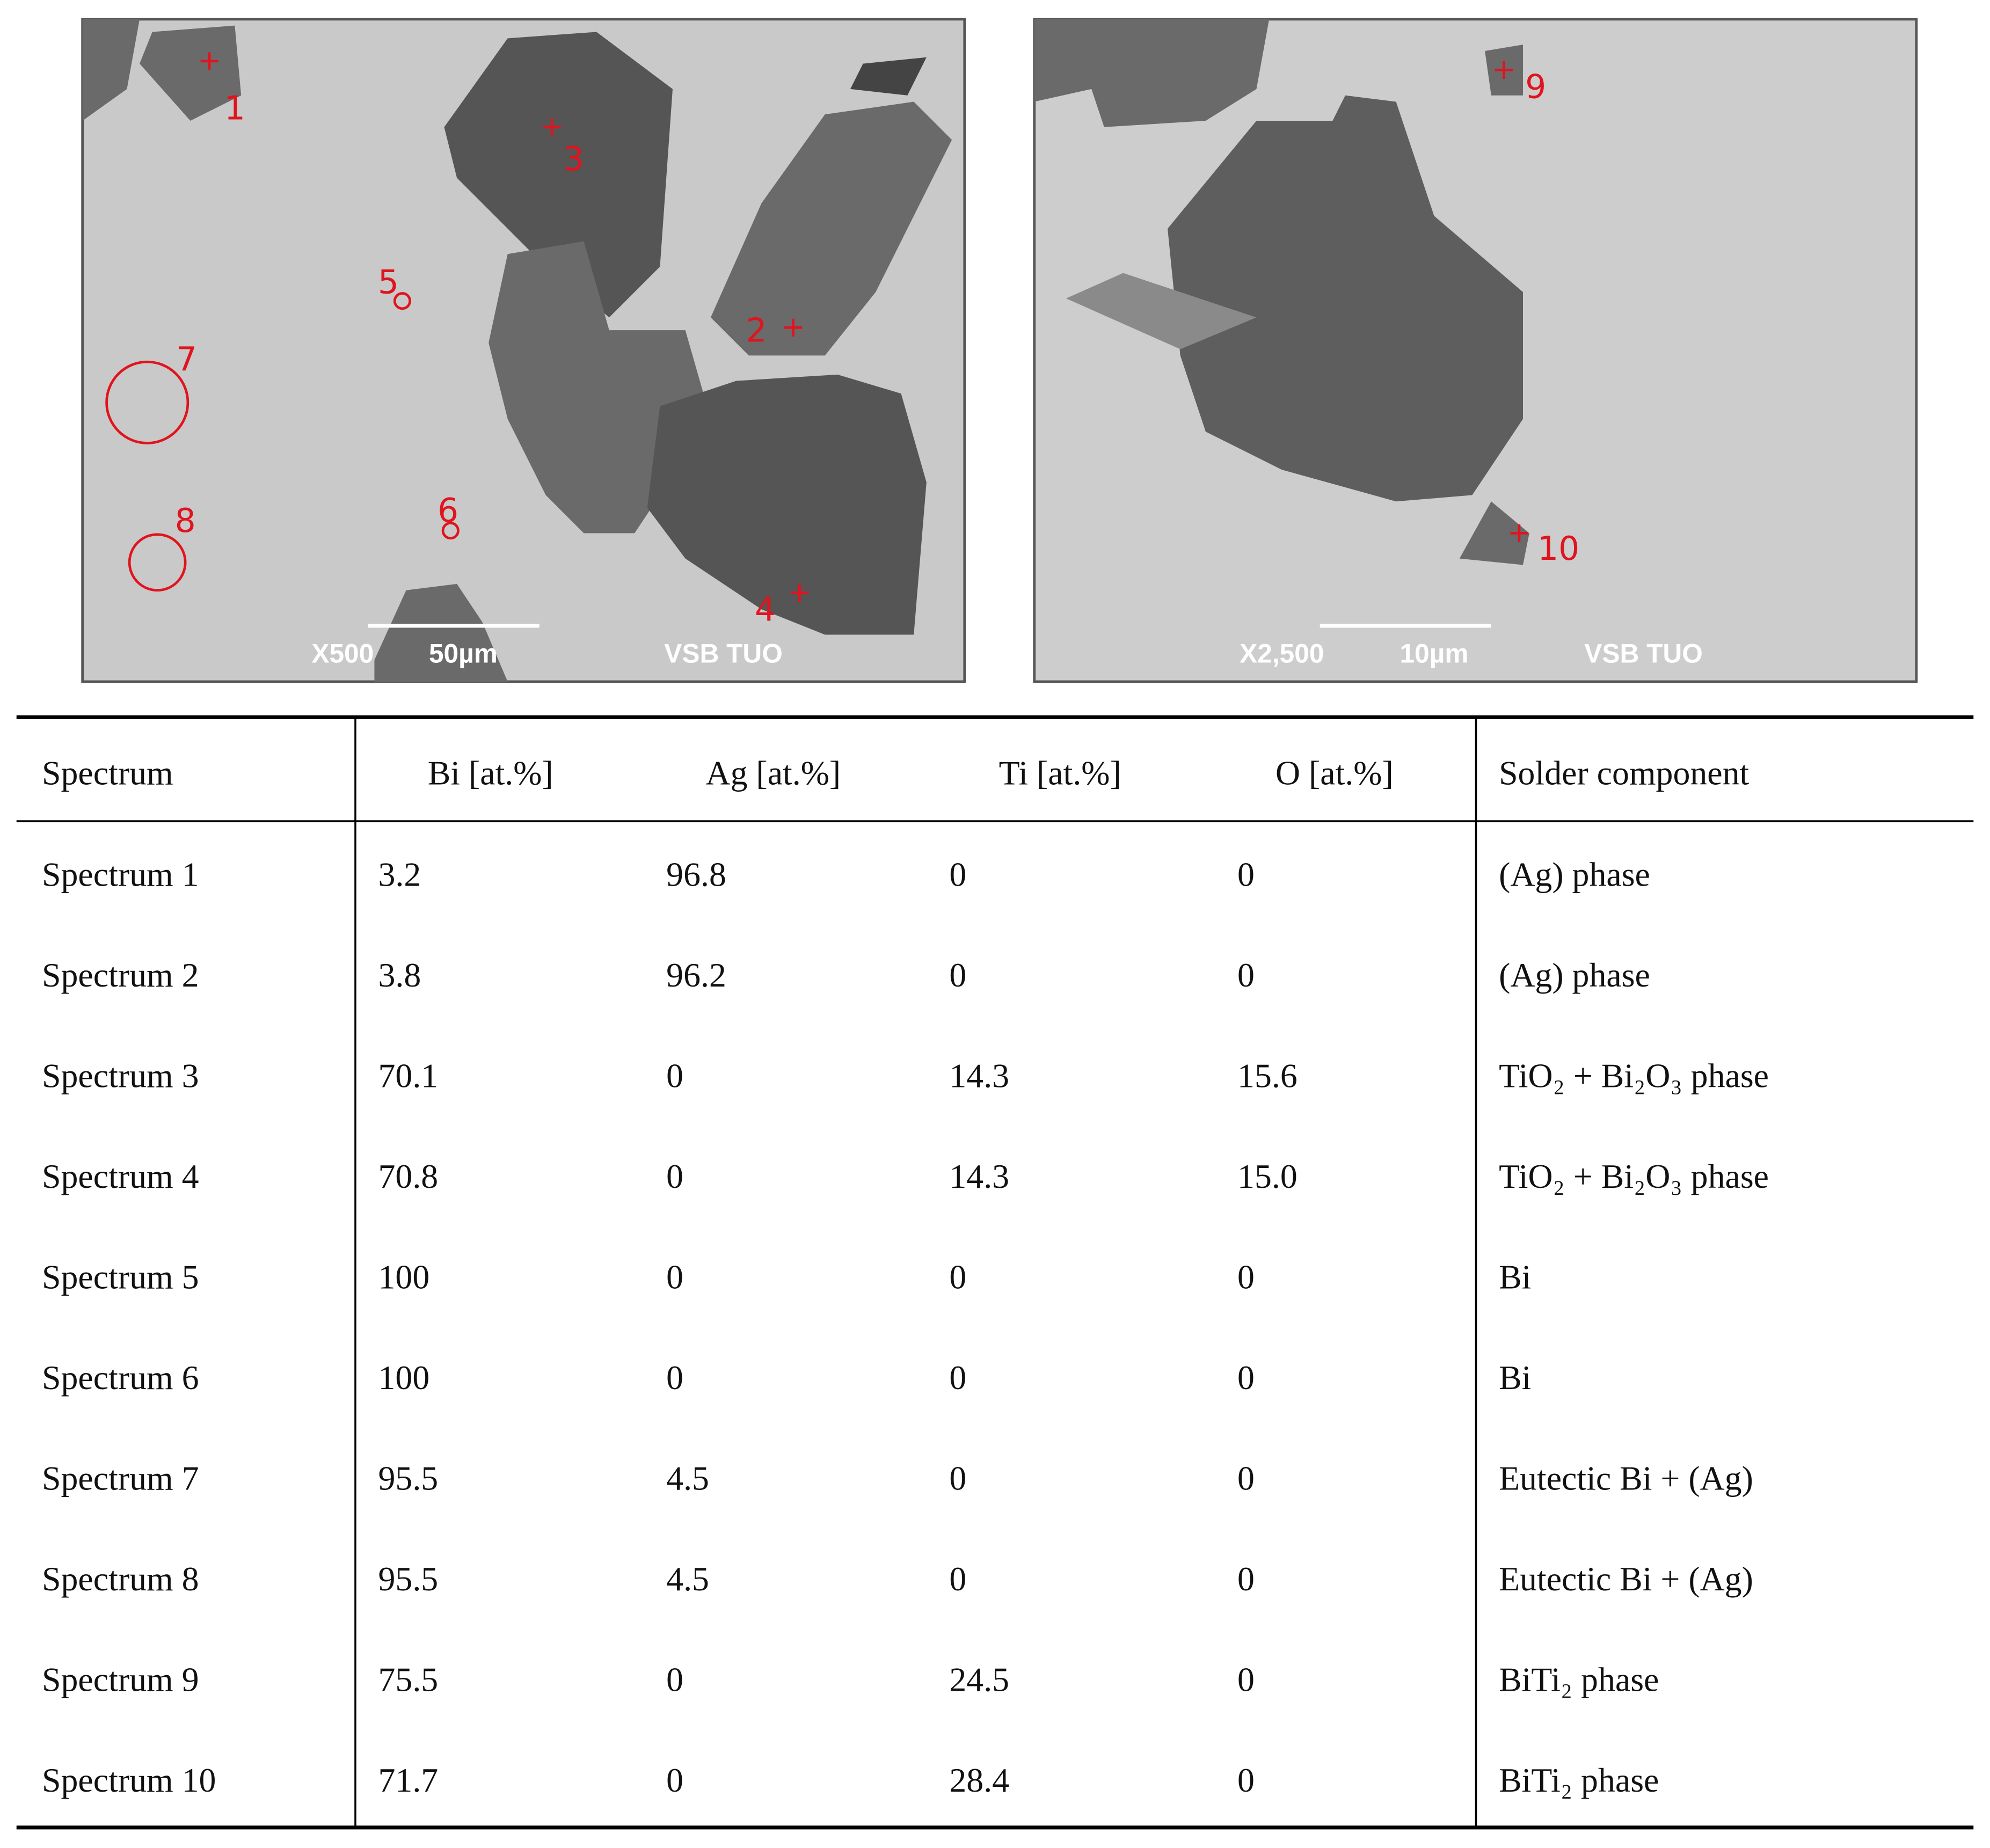 The height and width of the screenshot is (1848, 1990). Describe the element at coordinates (120, 1277) in the screenshot. I see `table-cell: Spectrum 5` at that location.